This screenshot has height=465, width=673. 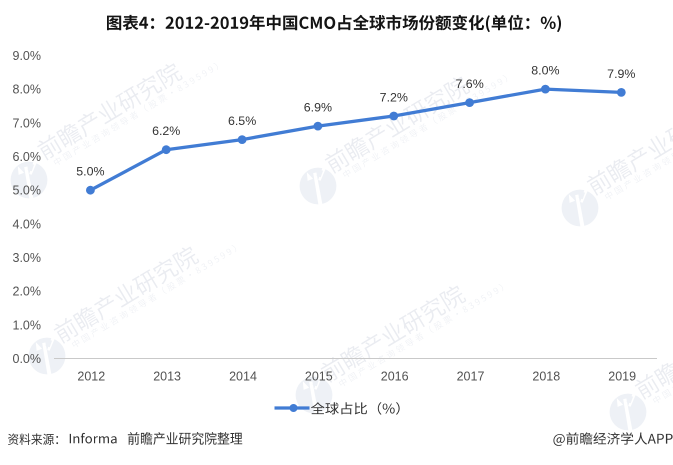 I want to click on svg-text: 9.0%, so click(x=27, y=56).